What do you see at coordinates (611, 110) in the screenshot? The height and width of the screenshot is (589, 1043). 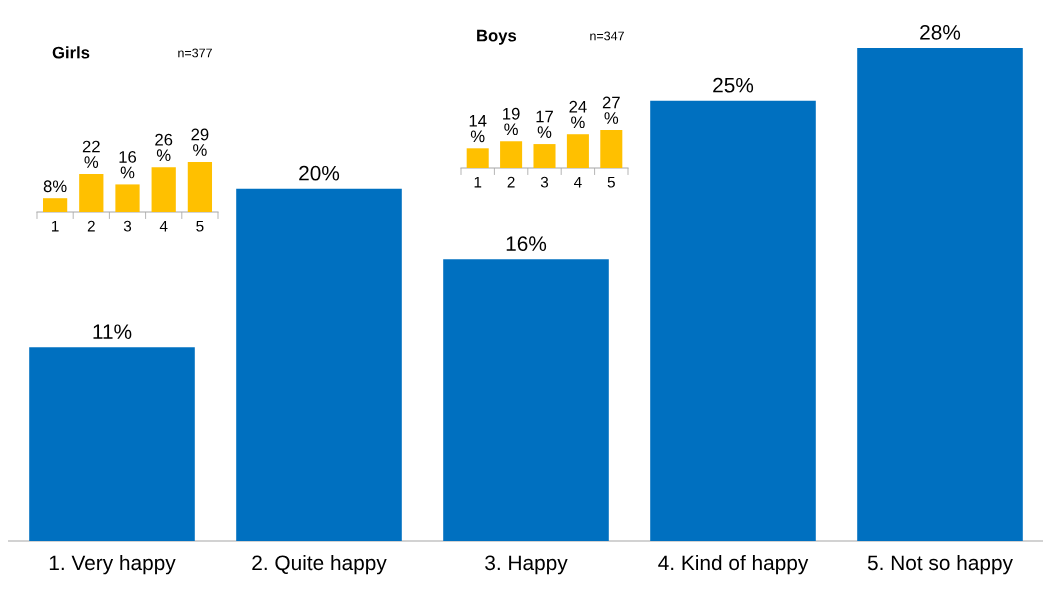 I see `data-label: 27 %` at bounding box center [611, 110].